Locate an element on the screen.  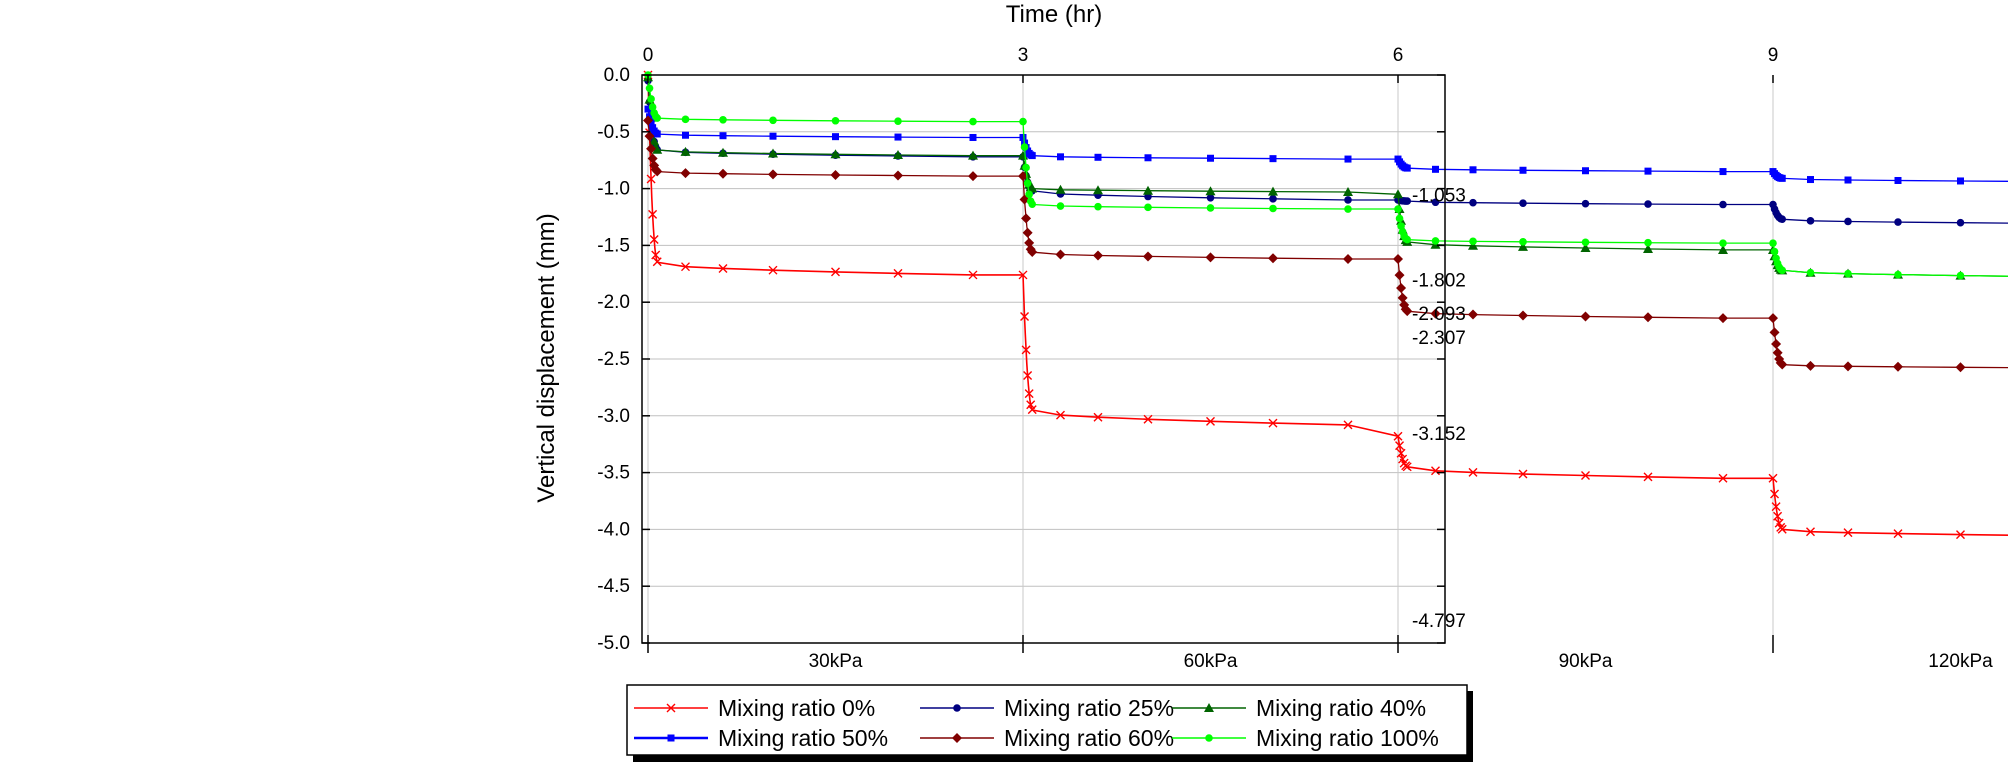
series-mixing-ratio-50pct is located at coordinates (1326, 145).